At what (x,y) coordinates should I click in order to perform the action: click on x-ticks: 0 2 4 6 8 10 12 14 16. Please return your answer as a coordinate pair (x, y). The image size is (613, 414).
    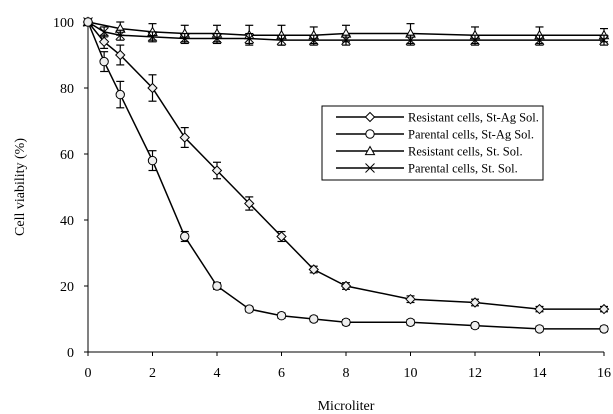
    Looking at the image, I should click on (348, 366).